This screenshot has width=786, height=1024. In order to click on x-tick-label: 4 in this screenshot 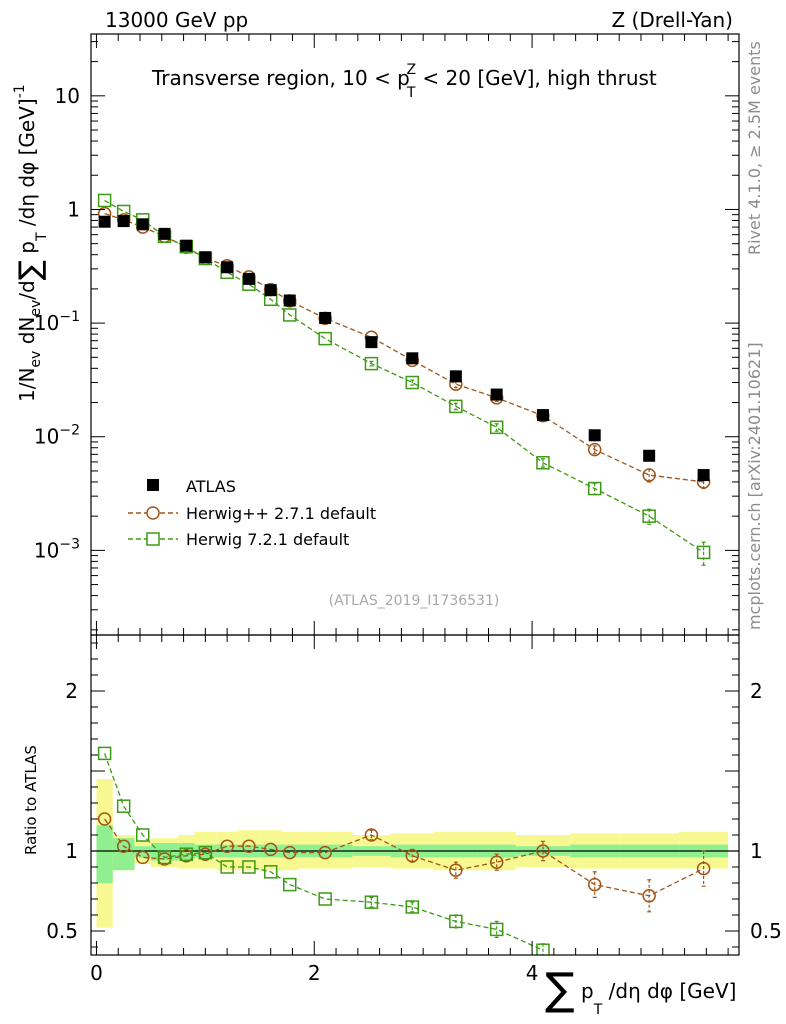, I will do `click(532, 973)`.